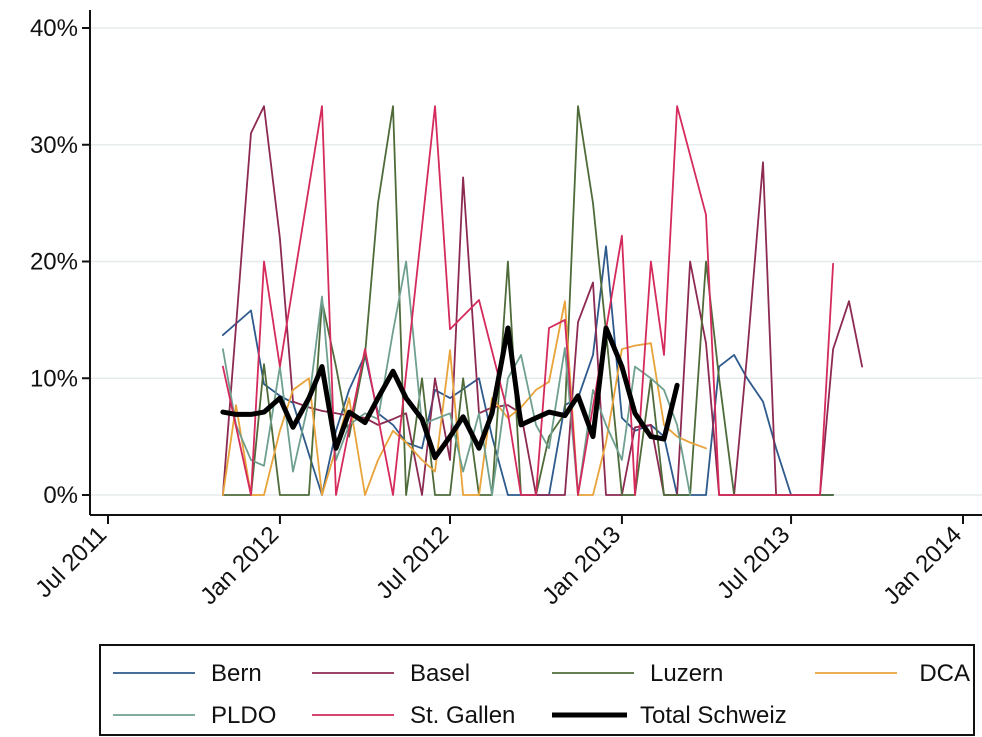 The image size is (982, 737). I want to click on x-tick-label: Jan 2012, so click(239, 565).